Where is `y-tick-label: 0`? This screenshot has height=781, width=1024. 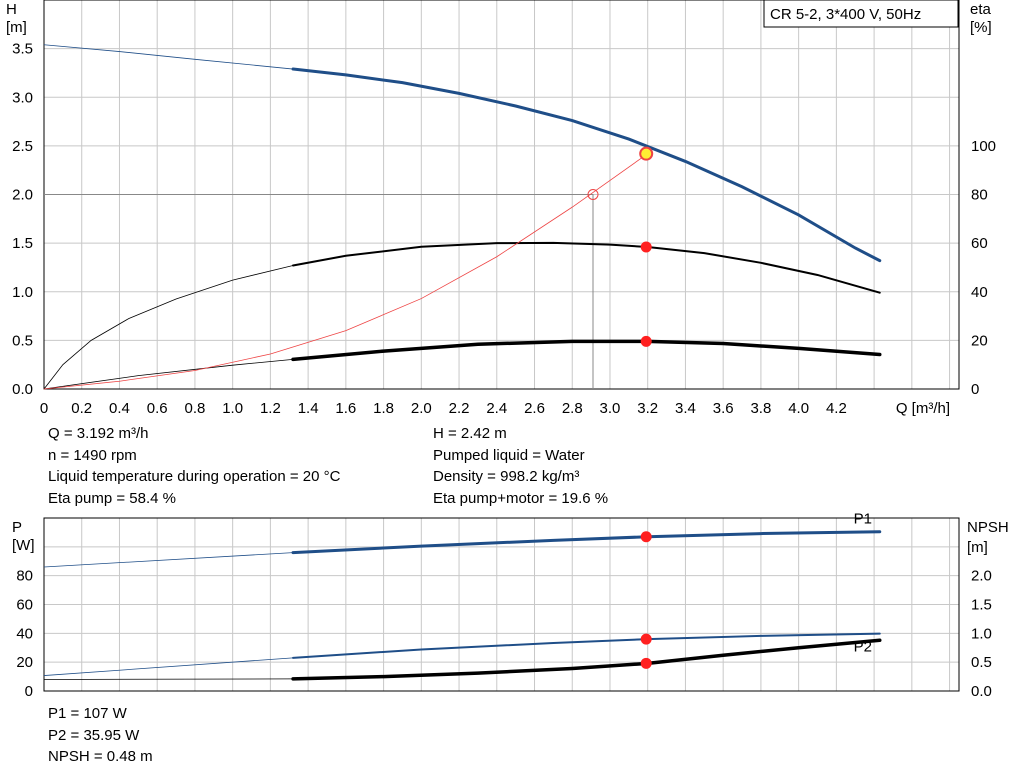
y-tick-label: 0 is located at coordinates (29, 691).